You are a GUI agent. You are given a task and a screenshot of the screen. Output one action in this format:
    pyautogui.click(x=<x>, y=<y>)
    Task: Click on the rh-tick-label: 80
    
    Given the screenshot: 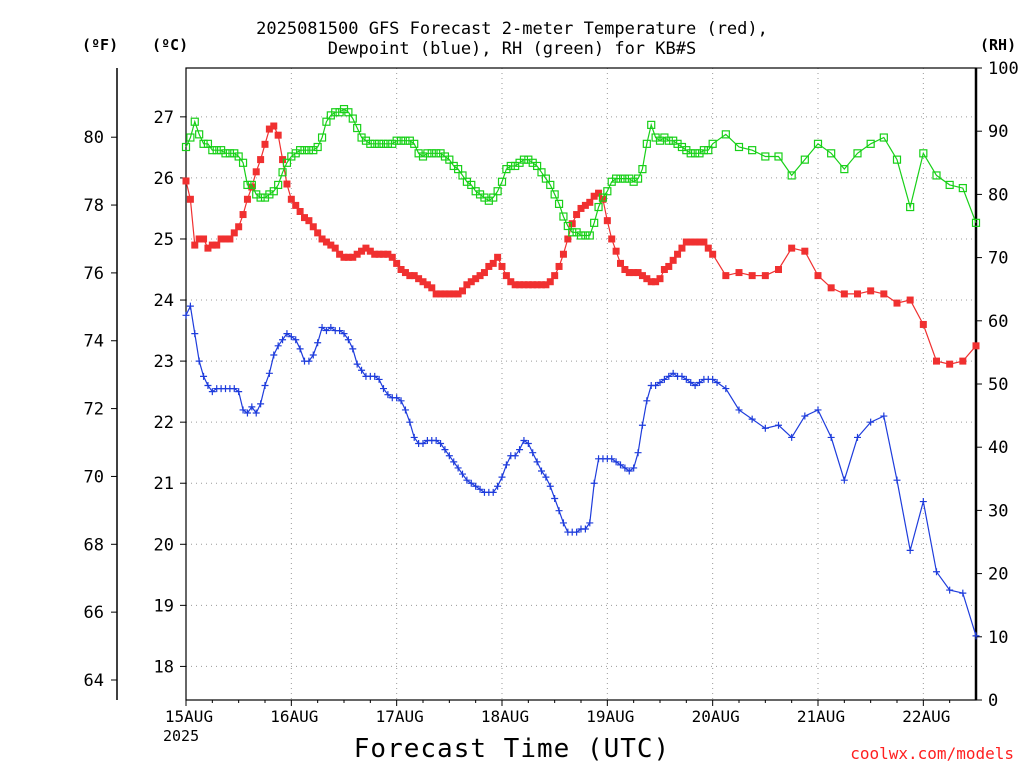 What is the action you would take?
    pyautogui.click(x=998, y=195)
    